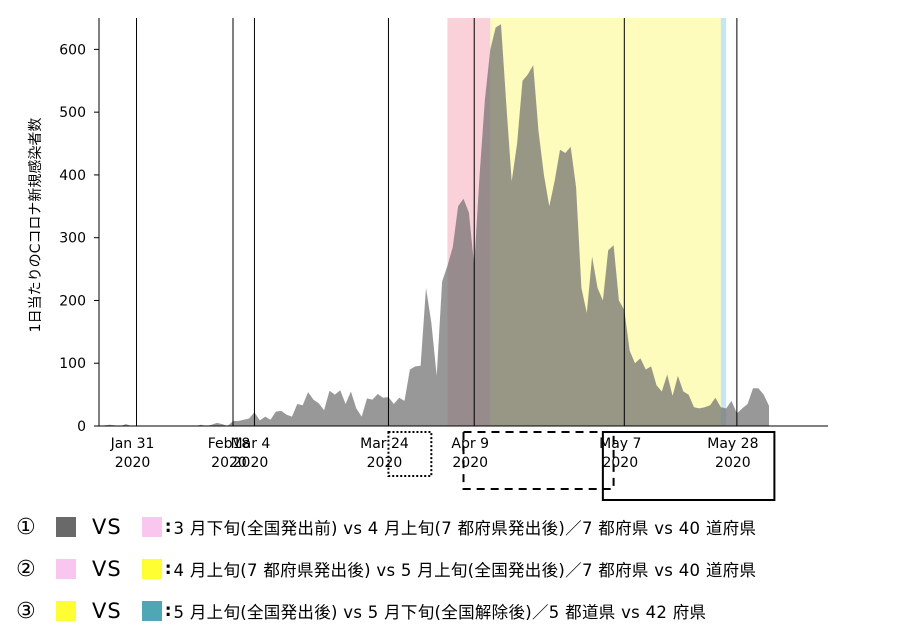  What do you see at coordinates (72, 176) in the screenshot?
I see `y-tick-label: 400` at bounding box center [72, 176].